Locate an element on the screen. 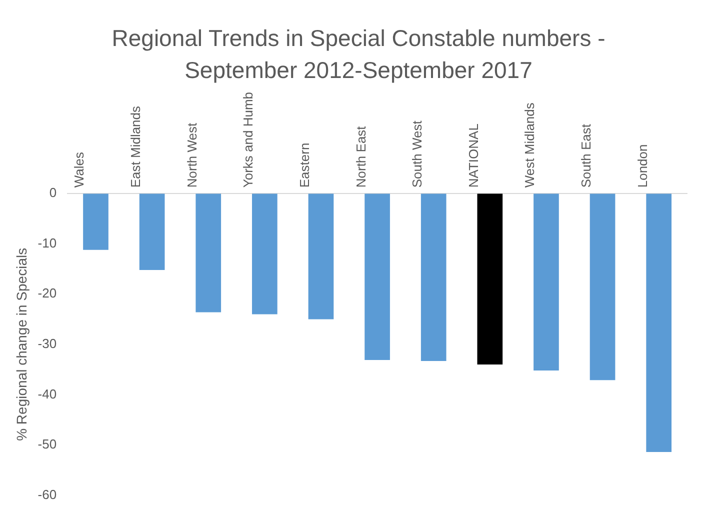 The width and height of the screenshot is (717, 507). x-tick-label: Eastern is located at coordinates (304, 165).